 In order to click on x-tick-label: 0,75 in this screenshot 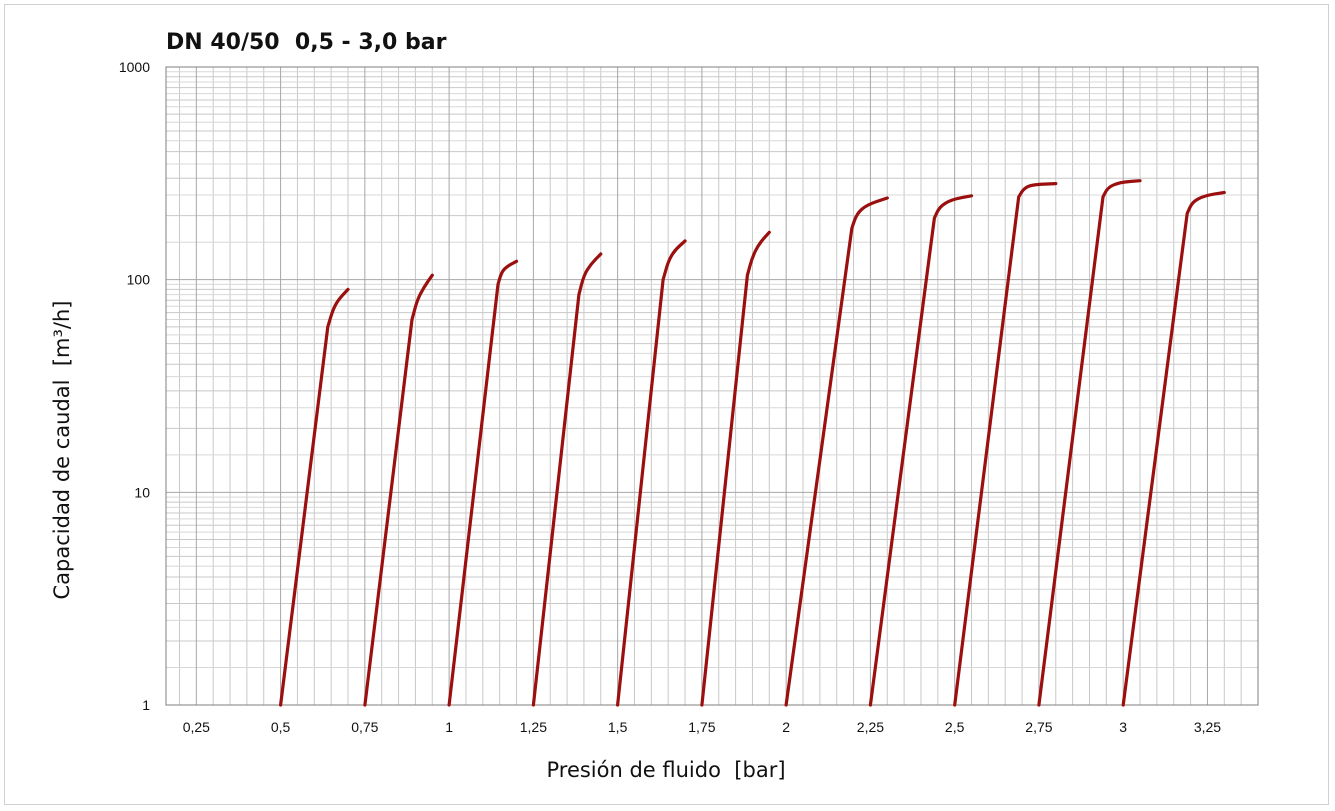, I will do `click(364, 727)`.